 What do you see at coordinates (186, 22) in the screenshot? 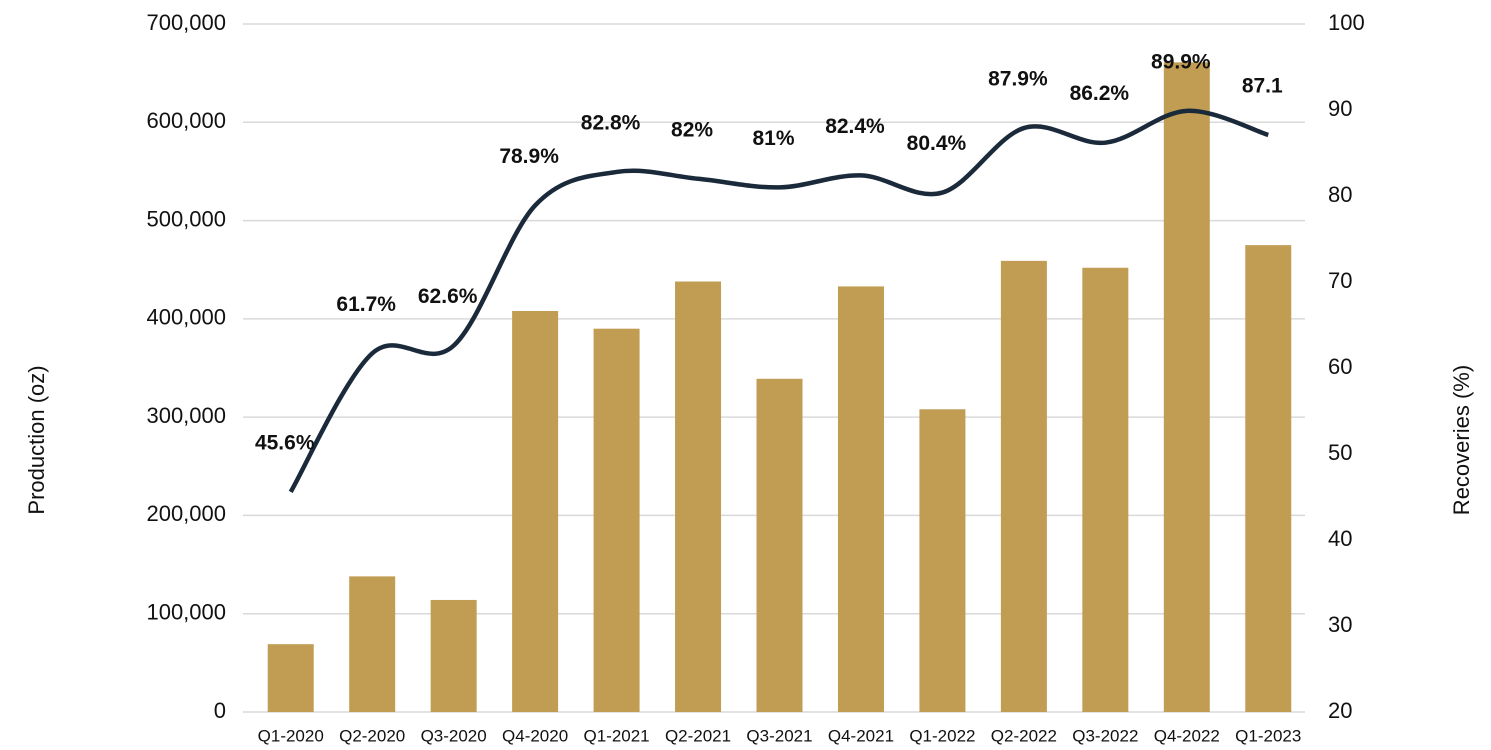
I see `y-tick-label: 700,000` at bounding box center [186, 22].